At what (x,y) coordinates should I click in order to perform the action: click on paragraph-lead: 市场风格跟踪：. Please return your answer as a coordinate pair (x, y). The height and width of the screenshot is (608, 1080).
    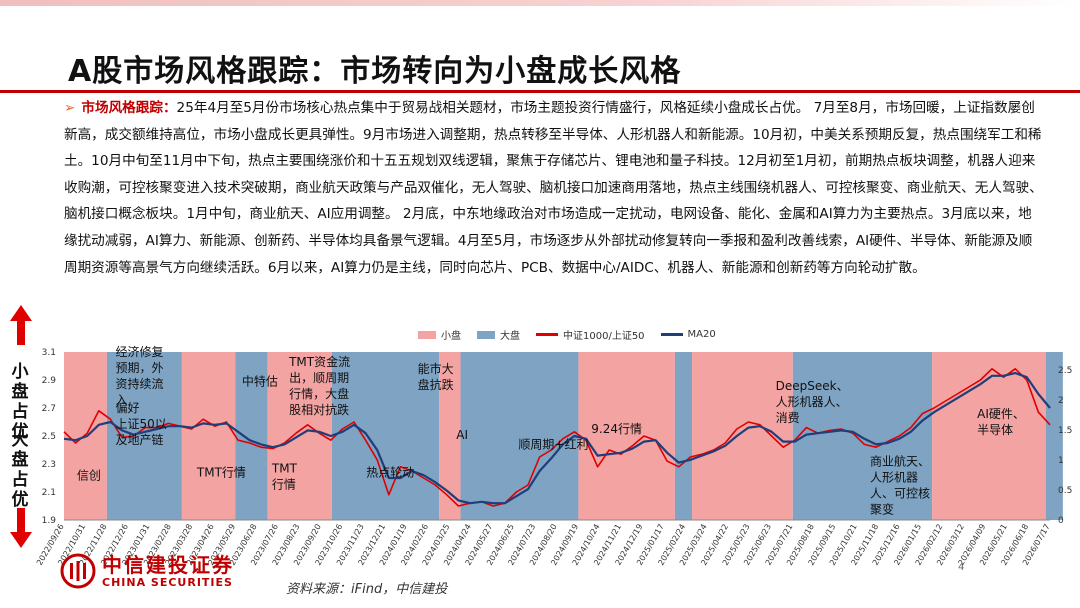
    Looking at the image, I should click on (129, 108).